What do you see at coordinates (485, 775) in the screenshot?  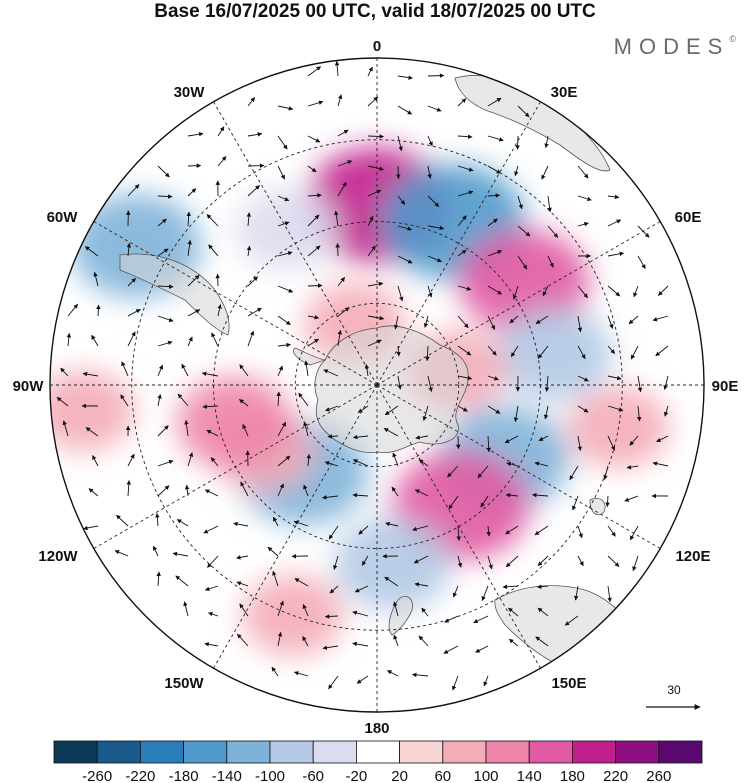 I see `colorbar-label-9: 100` at bounding box center [485, 775].